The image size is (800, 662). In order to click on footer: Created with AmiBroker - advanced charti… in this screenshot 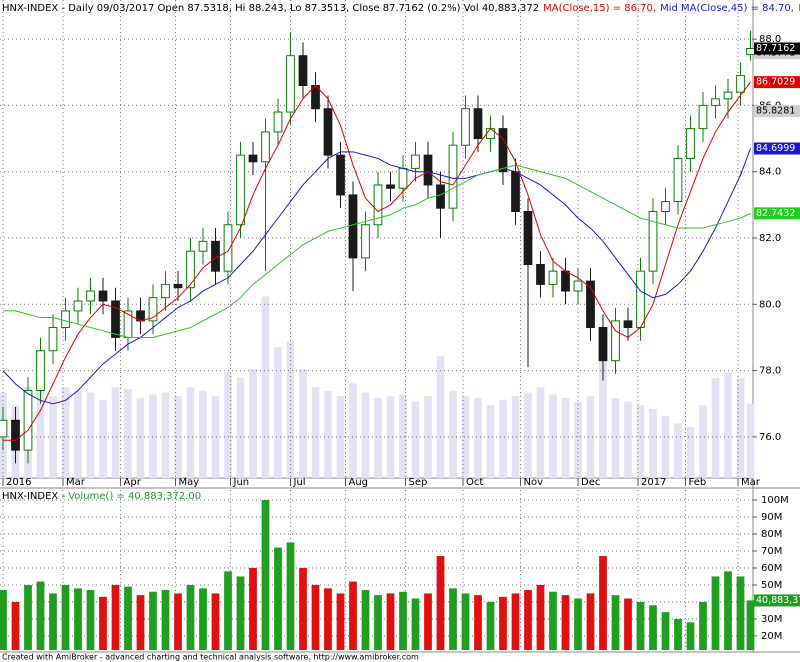, I will do `click(210, 657)`.